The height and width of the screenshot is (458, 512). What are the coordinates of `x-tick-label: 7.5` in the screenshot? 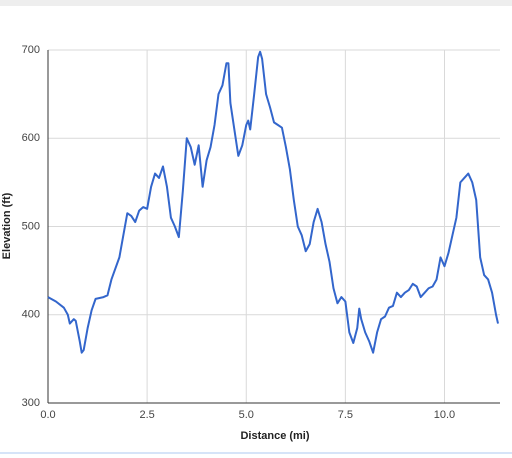 It's located at (345, 415).